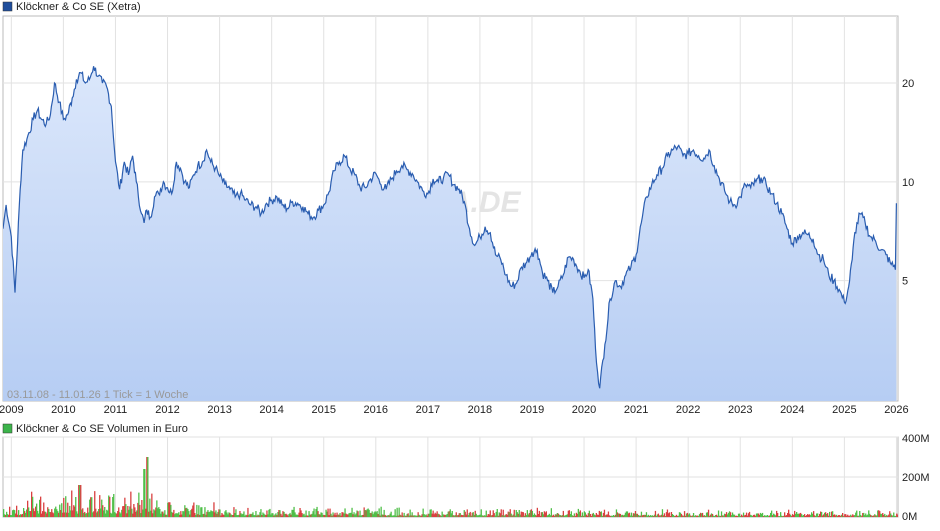 The height and width of the screenshot is (531, 940). What do you see at coordinates (688, 410) in the screenshot?
I see `x-tick-label: 2022` at bounding box center [688, 410].